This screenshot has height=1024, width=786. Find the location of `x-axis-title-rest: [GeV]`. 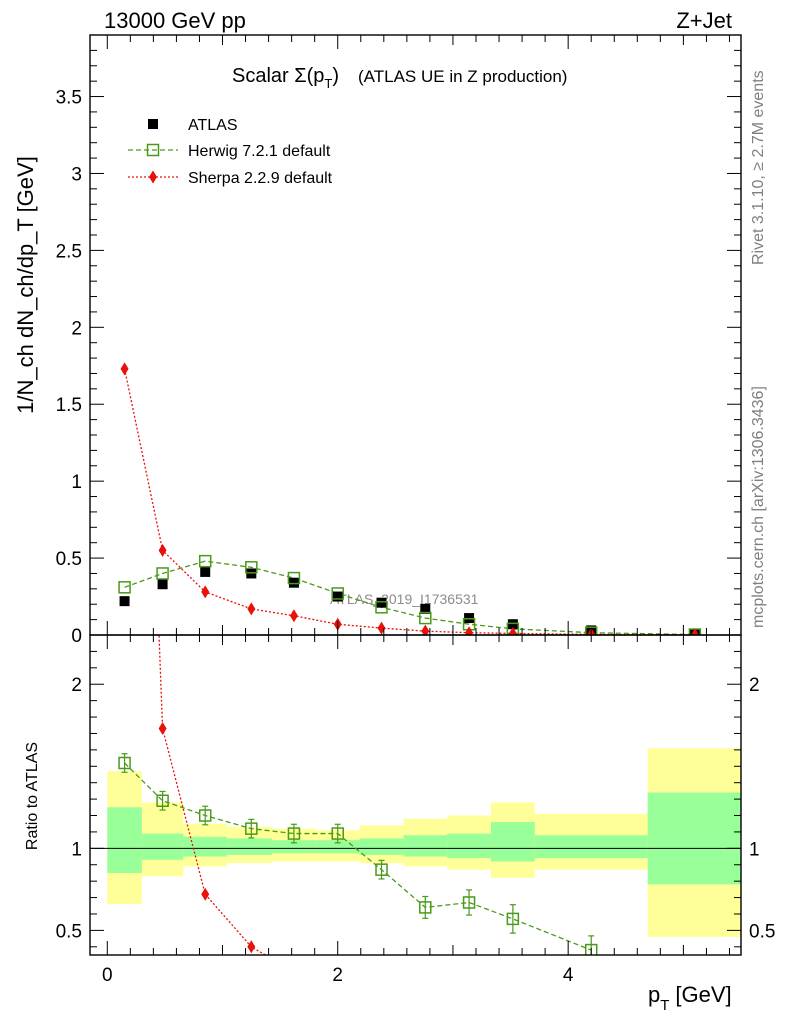

x-axis-title-rest: [GeV] is located at coordinates (703, 994).